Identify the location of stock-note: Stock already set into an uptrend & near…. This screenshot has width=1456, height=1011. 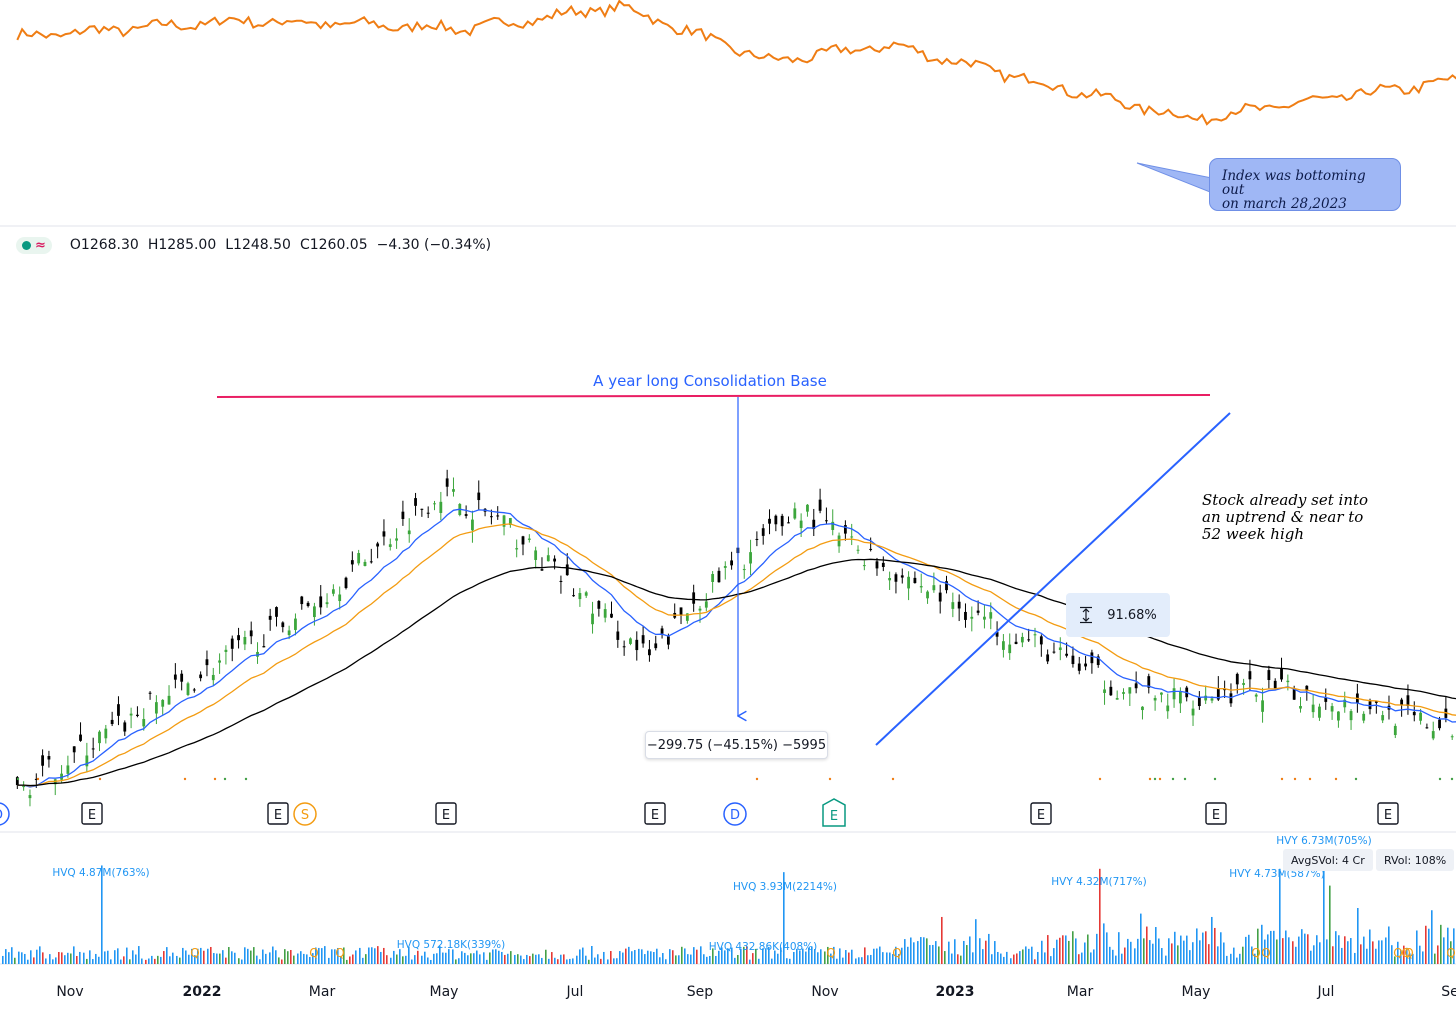
(1297, 517).